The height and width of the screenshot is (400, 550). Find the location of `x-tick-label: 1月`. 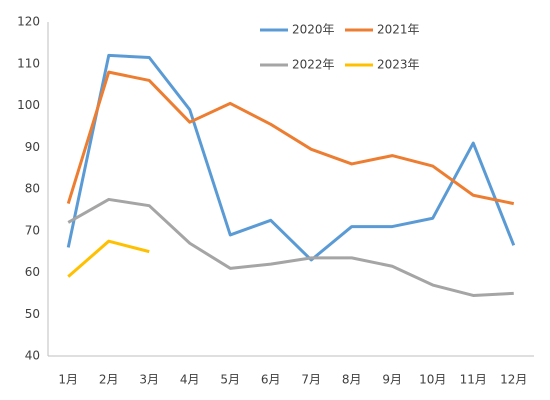

x-tick-label: 1月 is located at coordinates (68, 380).